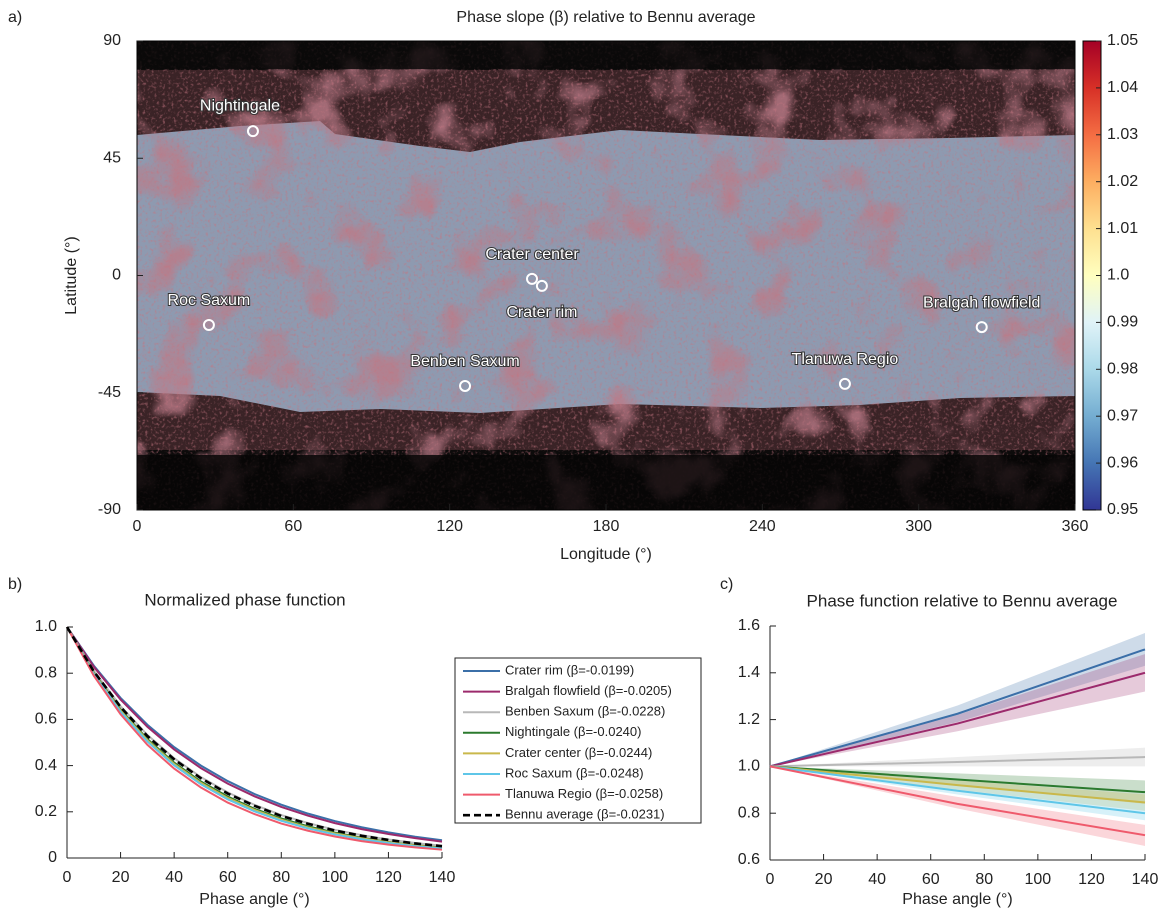 The width and height of the screenshot is (1160, 913). Describe the element at coordinates (578, 740) in the screenshot. I see `legend-box` at that location.